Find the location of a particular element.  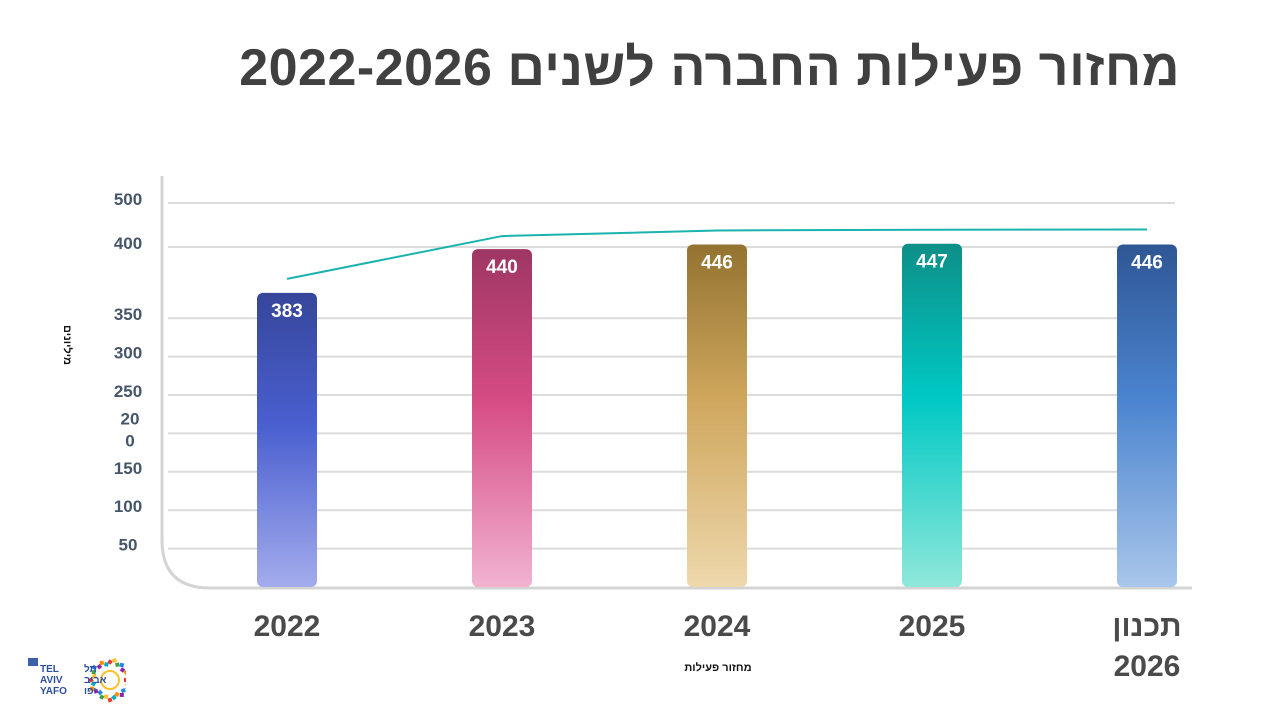

y-tick-label: 100 is located at coordinates (128, 506).